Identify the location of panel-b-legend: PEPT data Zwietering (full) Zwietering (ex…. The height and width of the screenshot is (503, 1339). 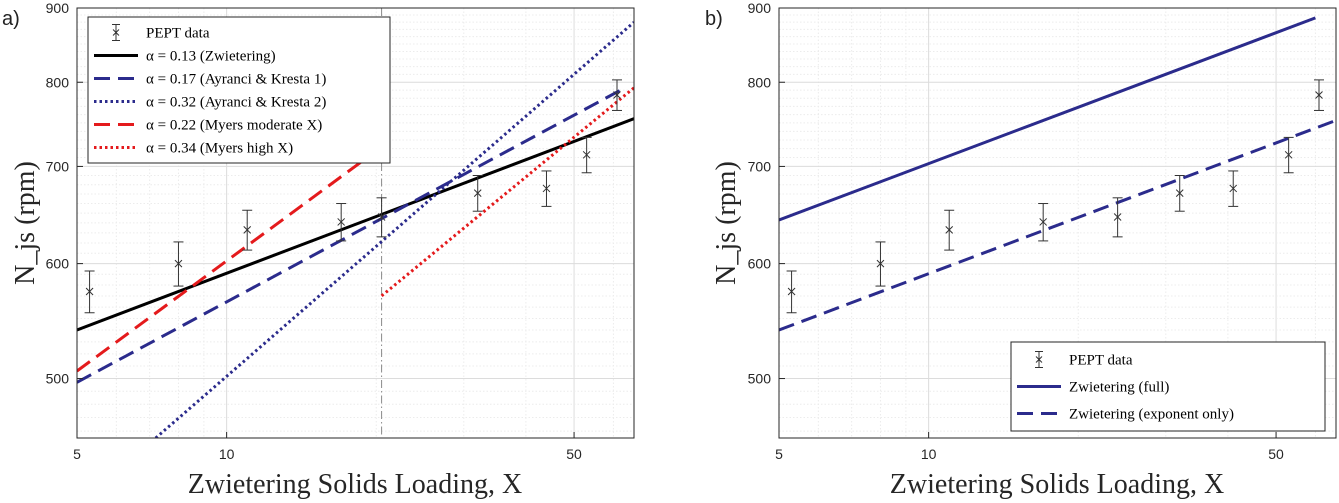
(1168, 386).